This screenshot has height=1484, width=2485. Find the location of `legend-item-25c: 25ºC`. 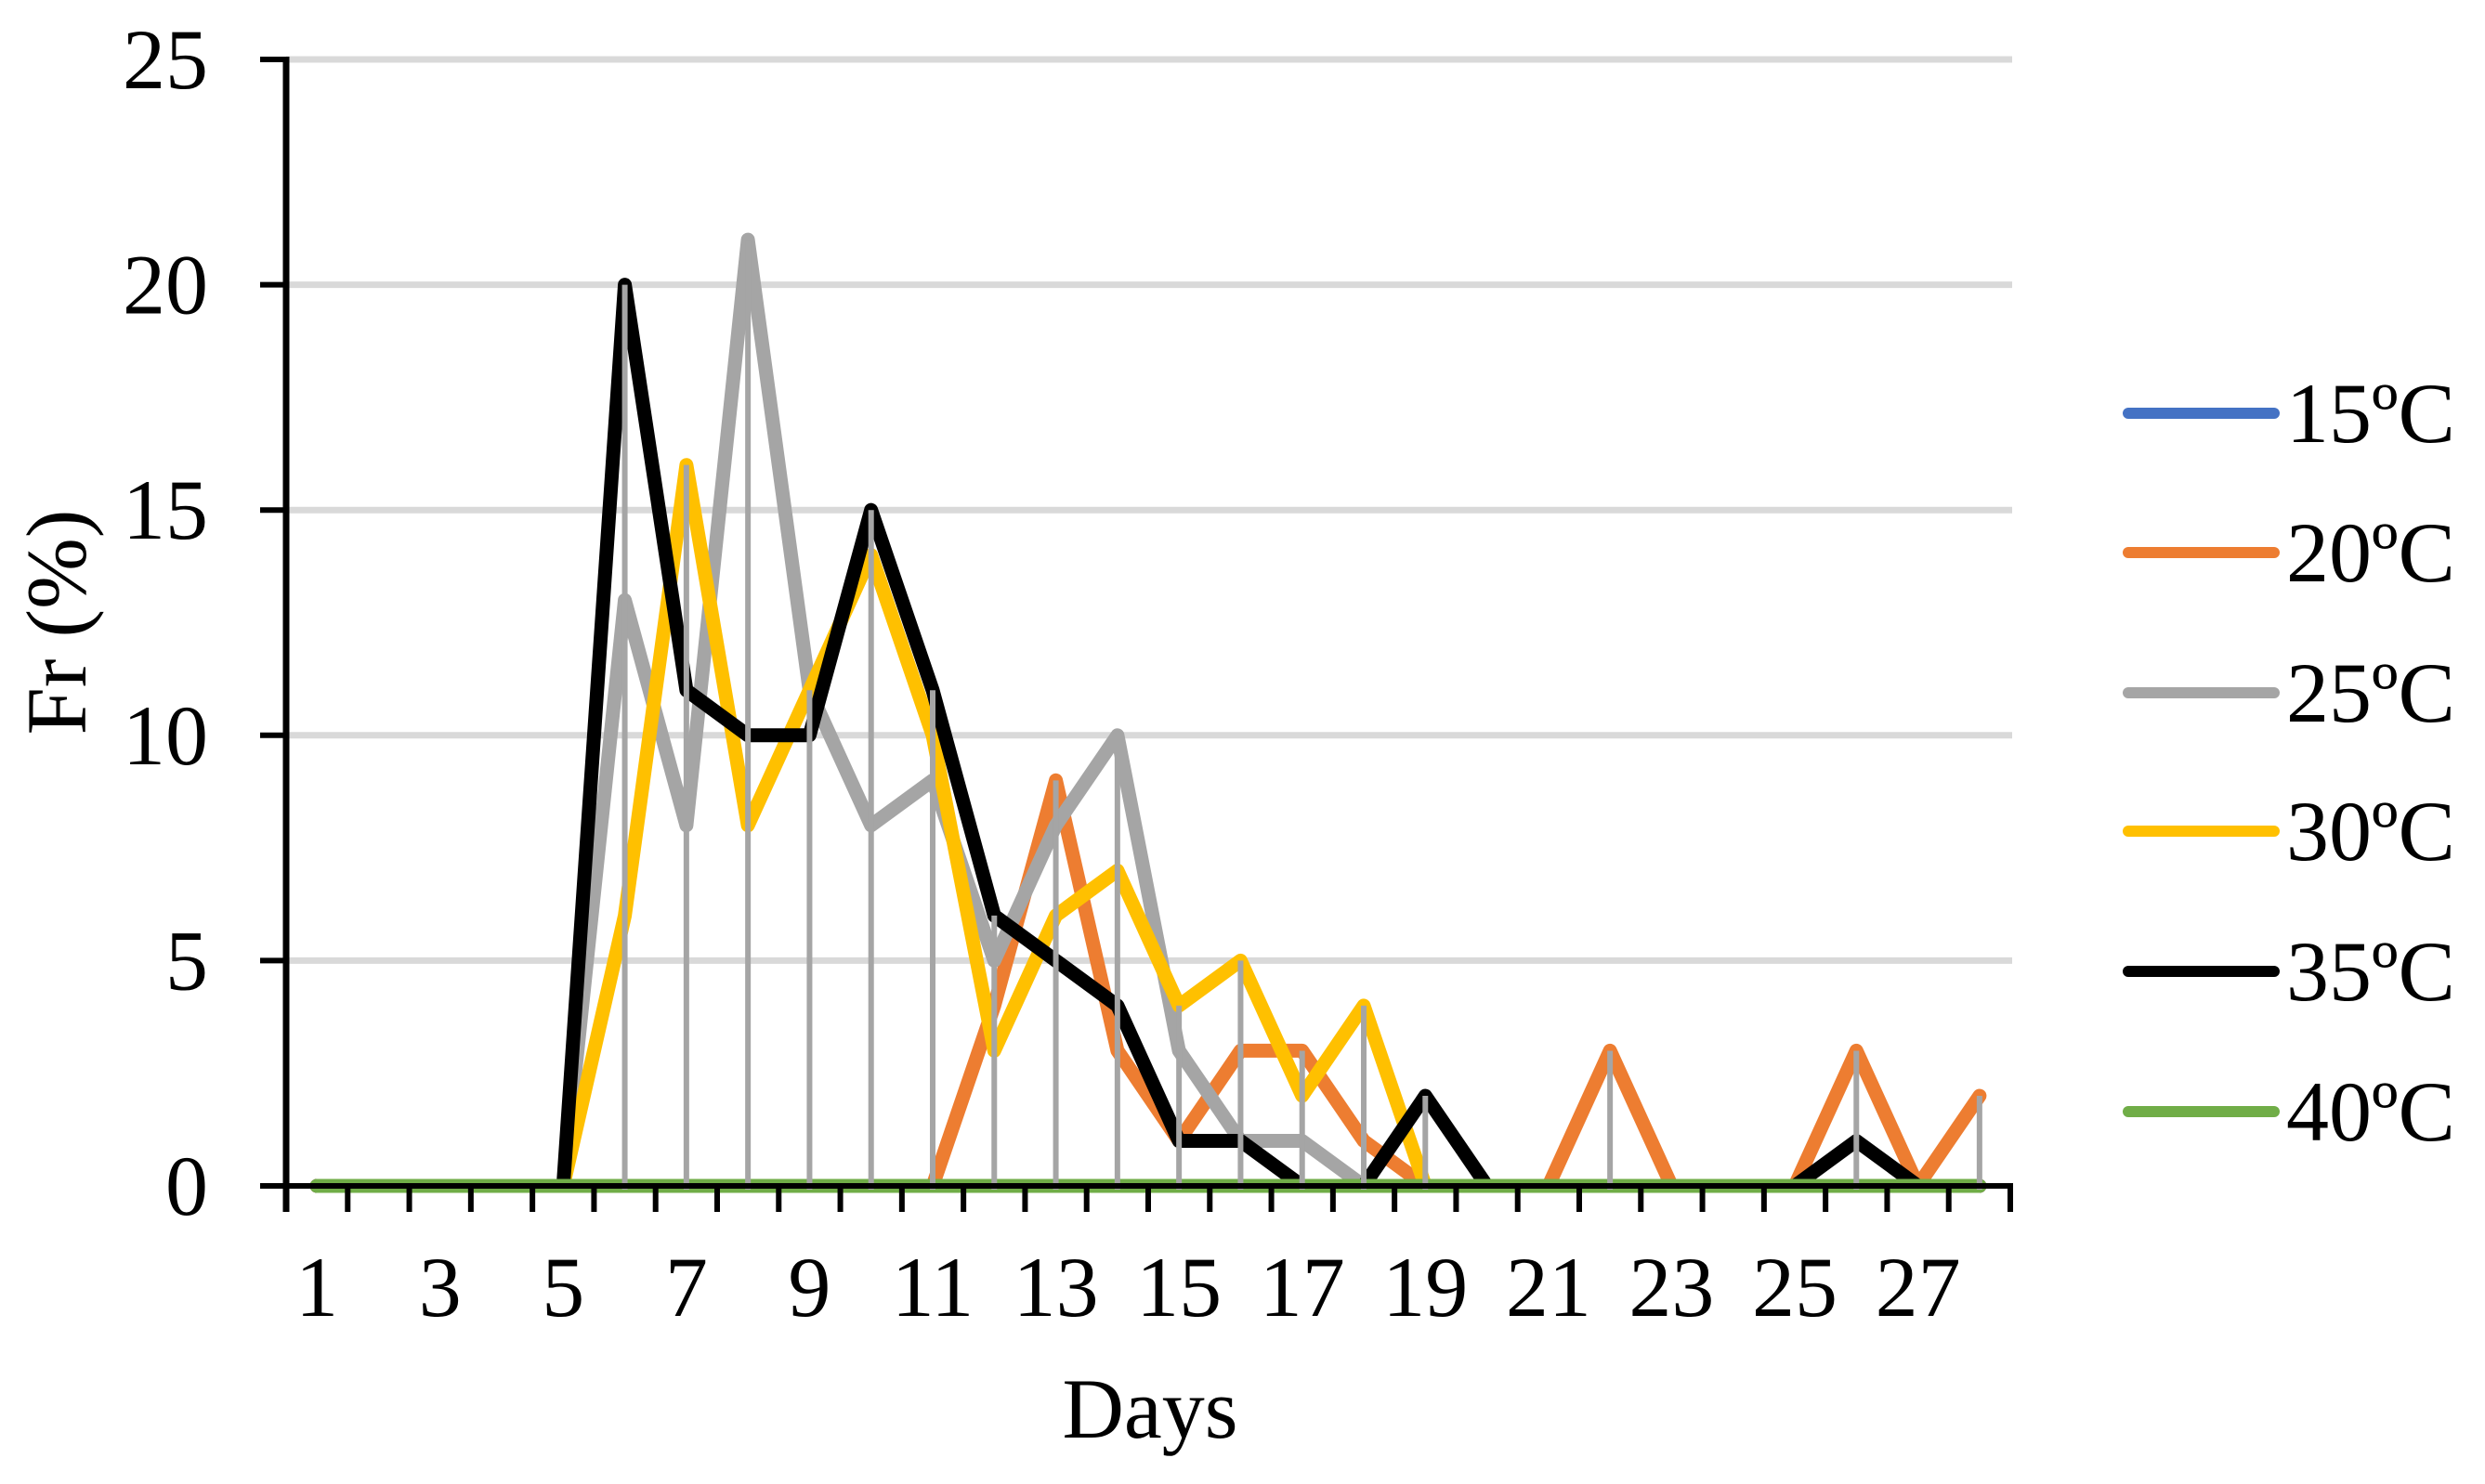

legend-item-25c: 25ºC is located at coordinates (2289, 692).